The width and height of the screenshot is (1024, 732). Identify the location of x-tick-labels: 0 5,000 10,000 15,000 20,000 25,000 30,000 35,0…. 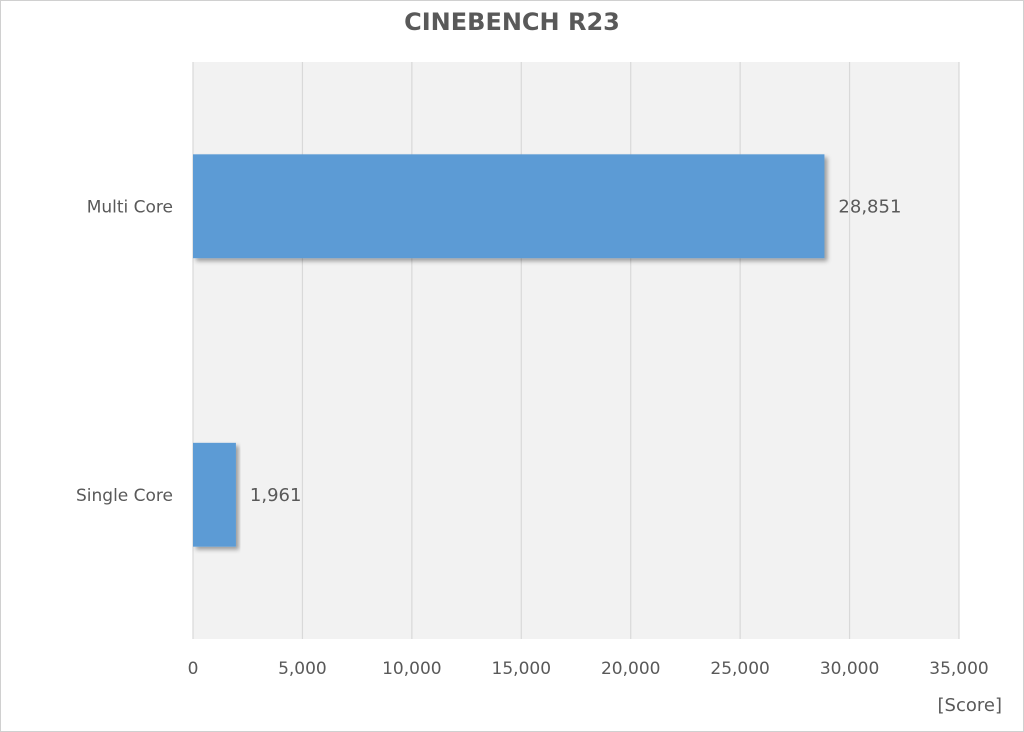
(588, 669).